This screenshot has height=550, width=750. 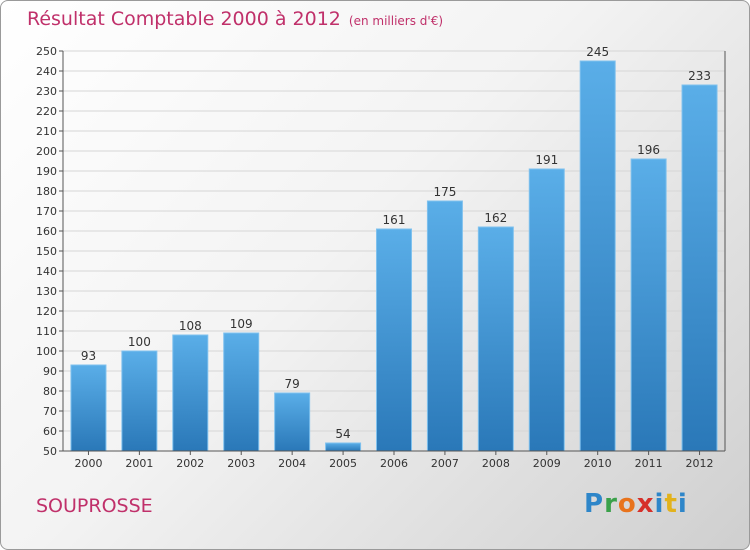 What do you see at coordinates (46, 191) in the screenshot?
I see `y-tick-label: 180` at bounding box center [46, 191].